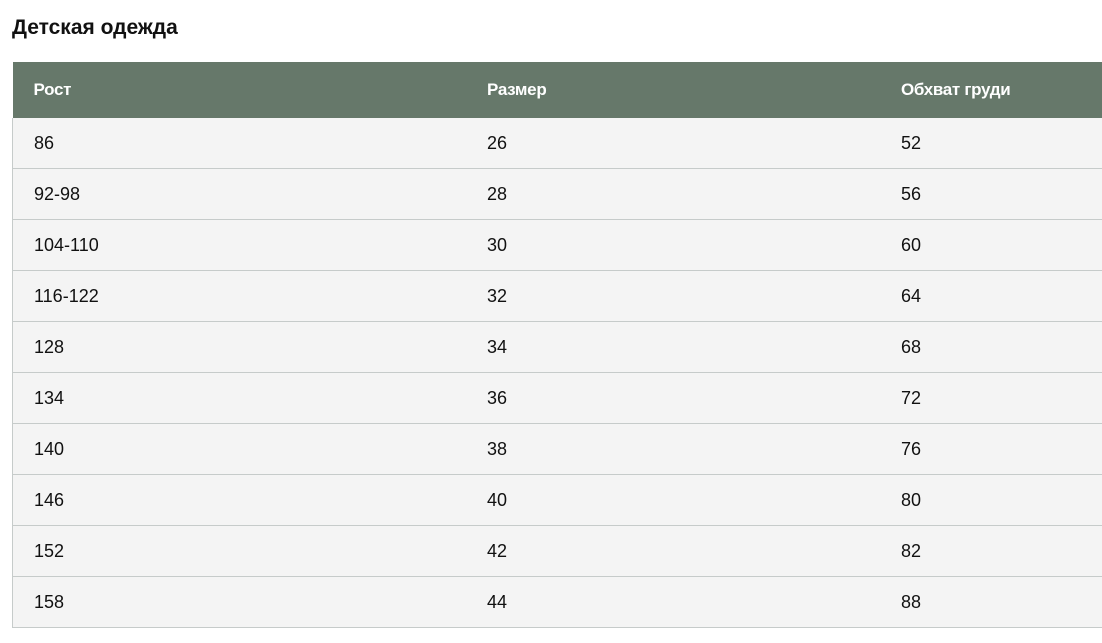 This screenshot has height=643, width=1102. I want to click on table-row: 92-98 28 56, so click(557, 194).